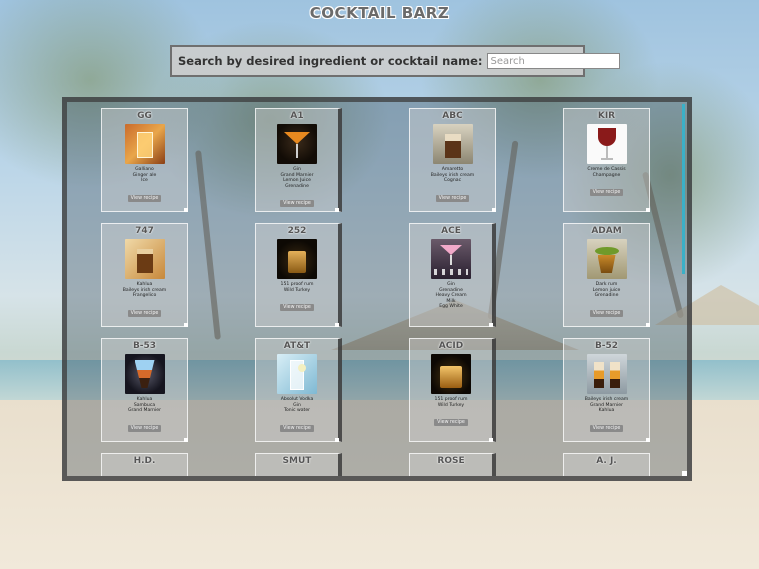 The width and height of the screenshot is (759, 569). What do you see at coordinates (297, 346) in the screenshot?
I see `cocktail-name: AT&T` at bounding box center [297, 346].